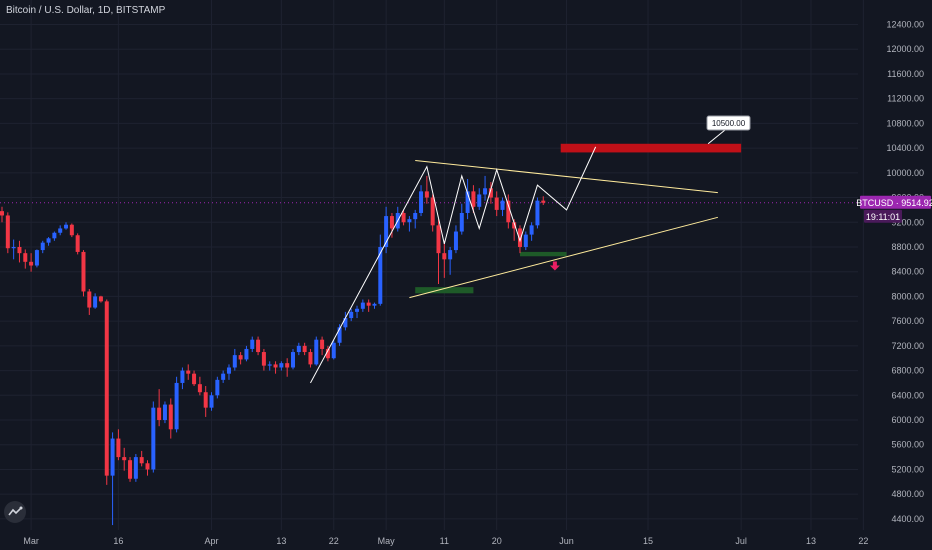 The width and height of the screenshot is (932, 550). I want to click on time-axis: Mar 16 Apr 13 22 May 11 20 Jun 15 Jul 13 22, so click(445, 541).